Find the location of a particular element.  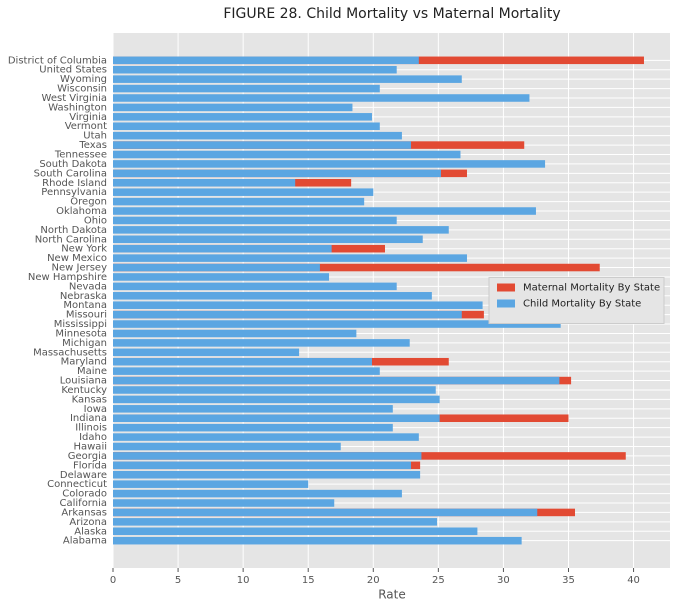

y-tick-label: Alabama is located at coordinates (85, 541).